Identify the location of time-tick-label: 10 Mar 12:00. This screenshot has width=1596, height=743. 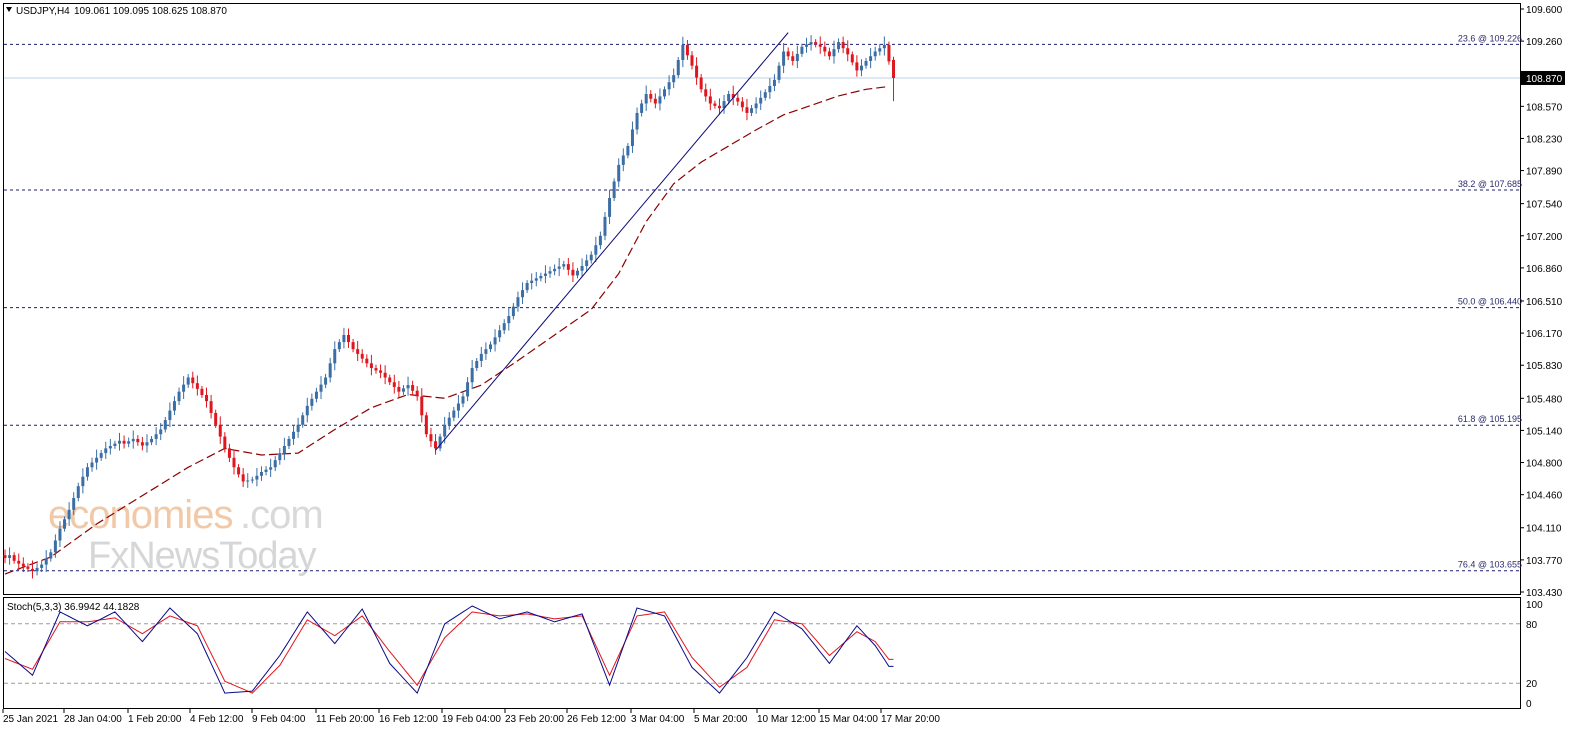
(786, 719).